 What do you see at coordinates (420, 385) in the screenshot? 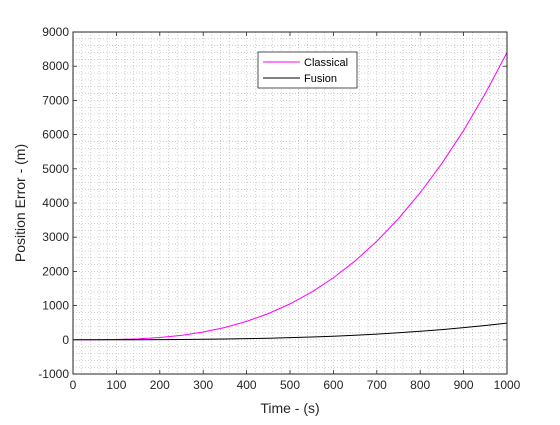
I see `x-tick-label: 800` at bounding box center [420, 385].